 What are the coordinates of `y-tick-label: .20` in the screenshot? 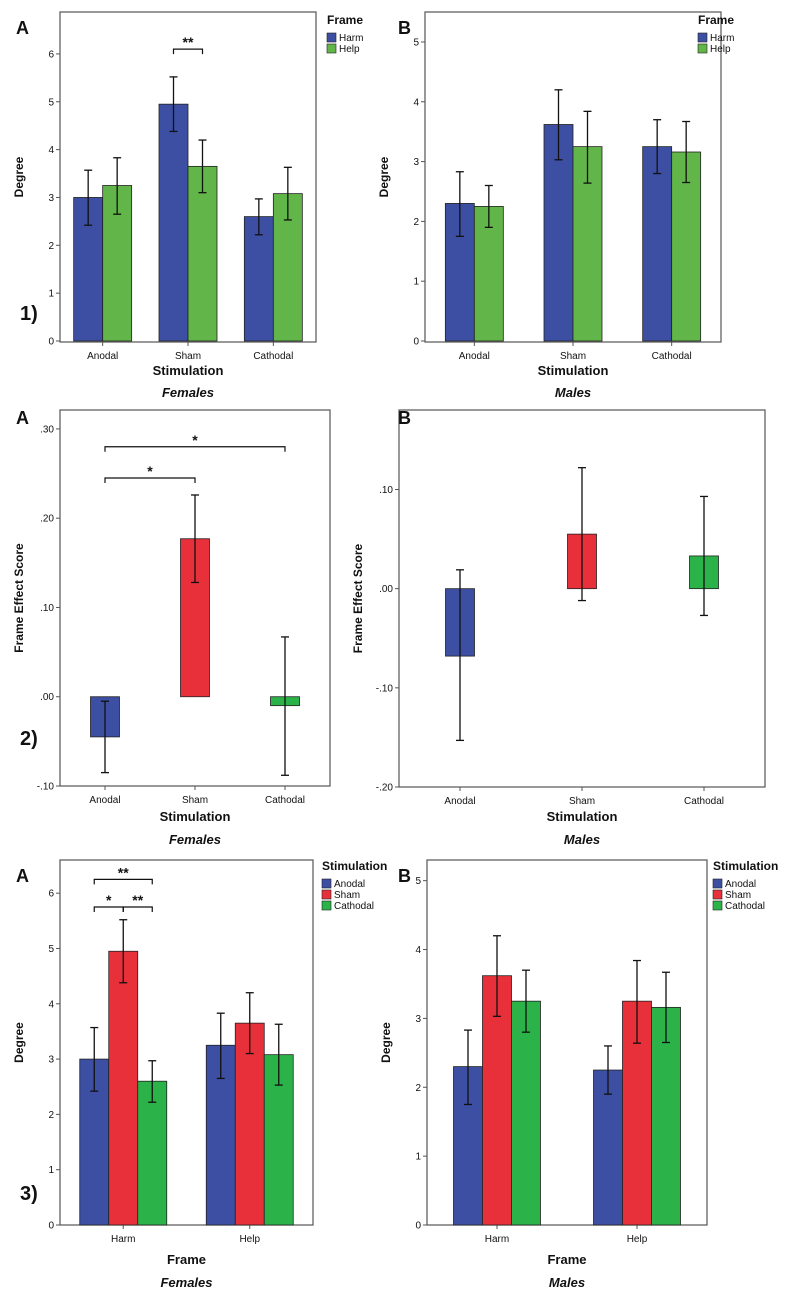 It's located at (47, 519).